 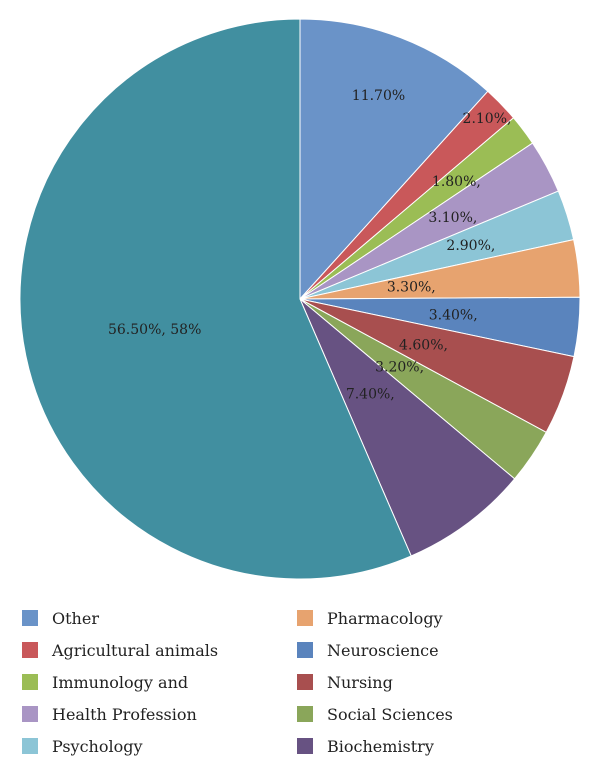 What do you see at coordinates (124, 714) in the screenshot?
I see `legend-label-health-profession: Health Profession` at bounding box center [124, 714].